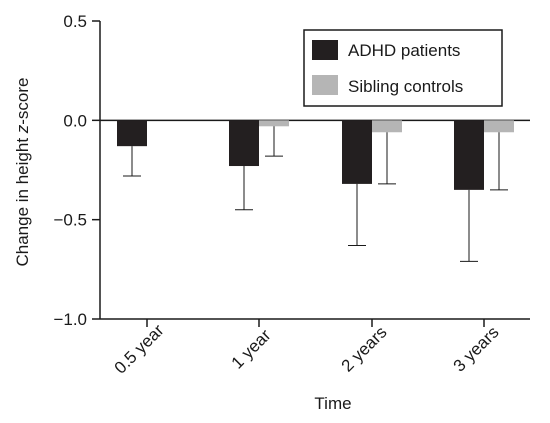  What do you see at coordinates (476, 349) in the screenshot?
I see `x-tick-label: 3 years` at bounding box center [476, 349].